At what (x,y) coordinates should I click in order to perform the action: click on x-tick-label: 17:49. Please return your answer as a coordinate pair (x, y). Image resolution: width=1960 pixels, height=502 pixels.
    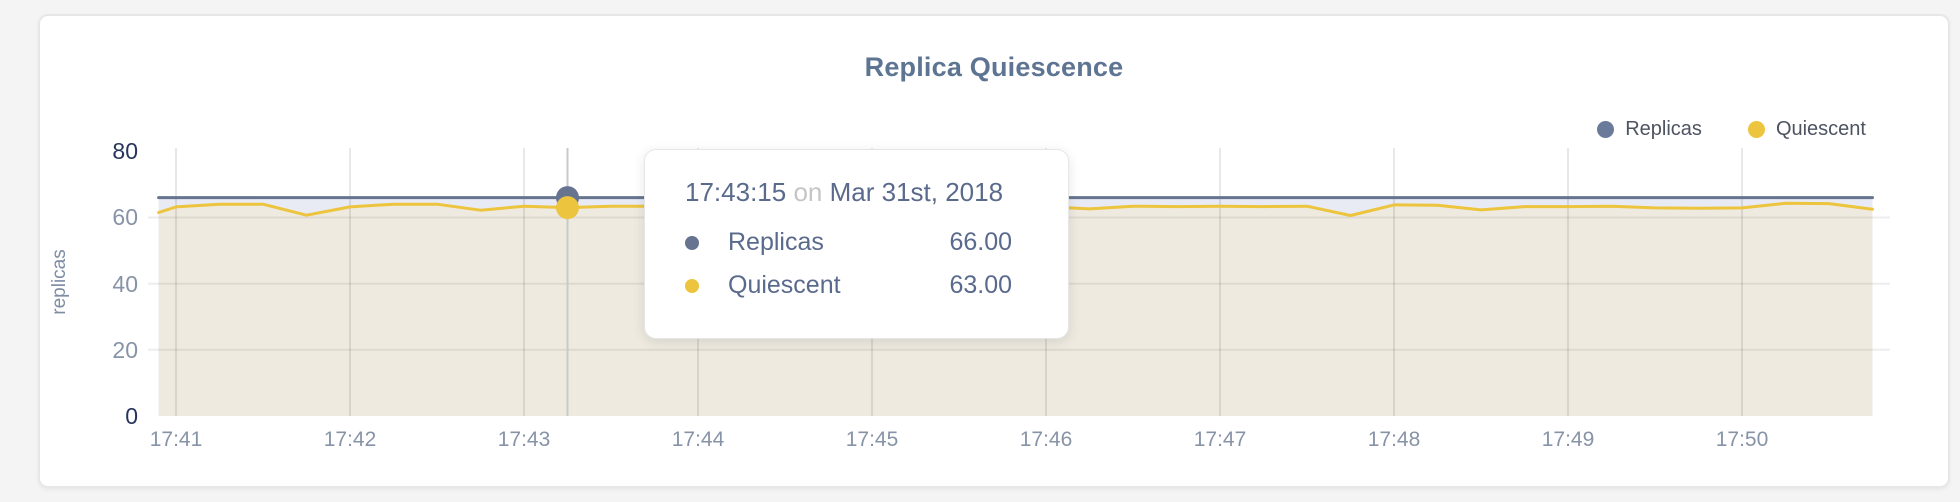
    Looking at the image, I should click on (1568, 439).